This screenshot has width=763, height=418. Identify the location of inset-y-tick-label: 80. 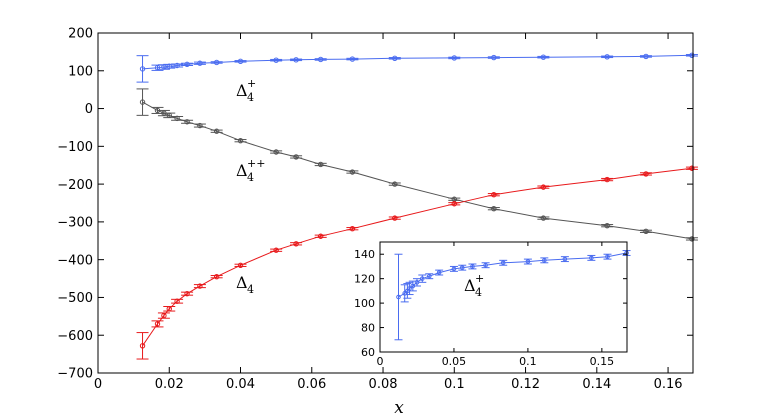
(368, 328).